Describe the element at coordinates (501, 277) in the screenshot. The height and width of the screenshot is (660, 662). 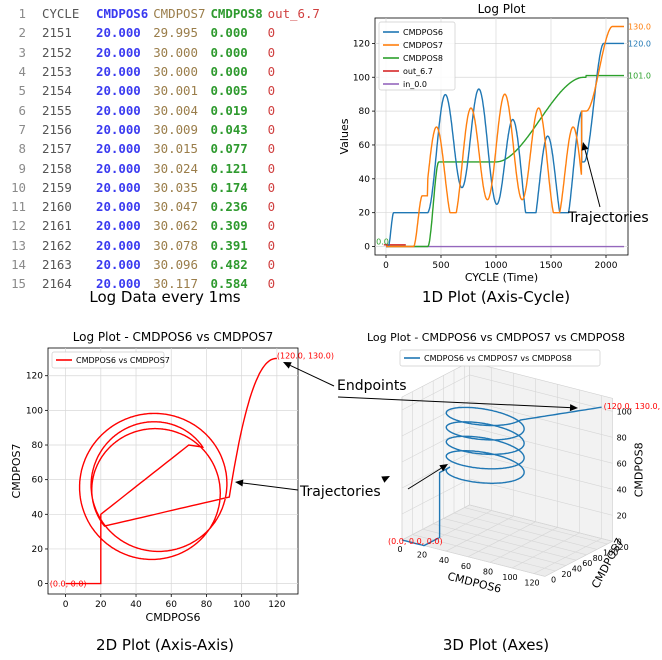
I see `x-axis-label: CYCLE (Time)` at that location.